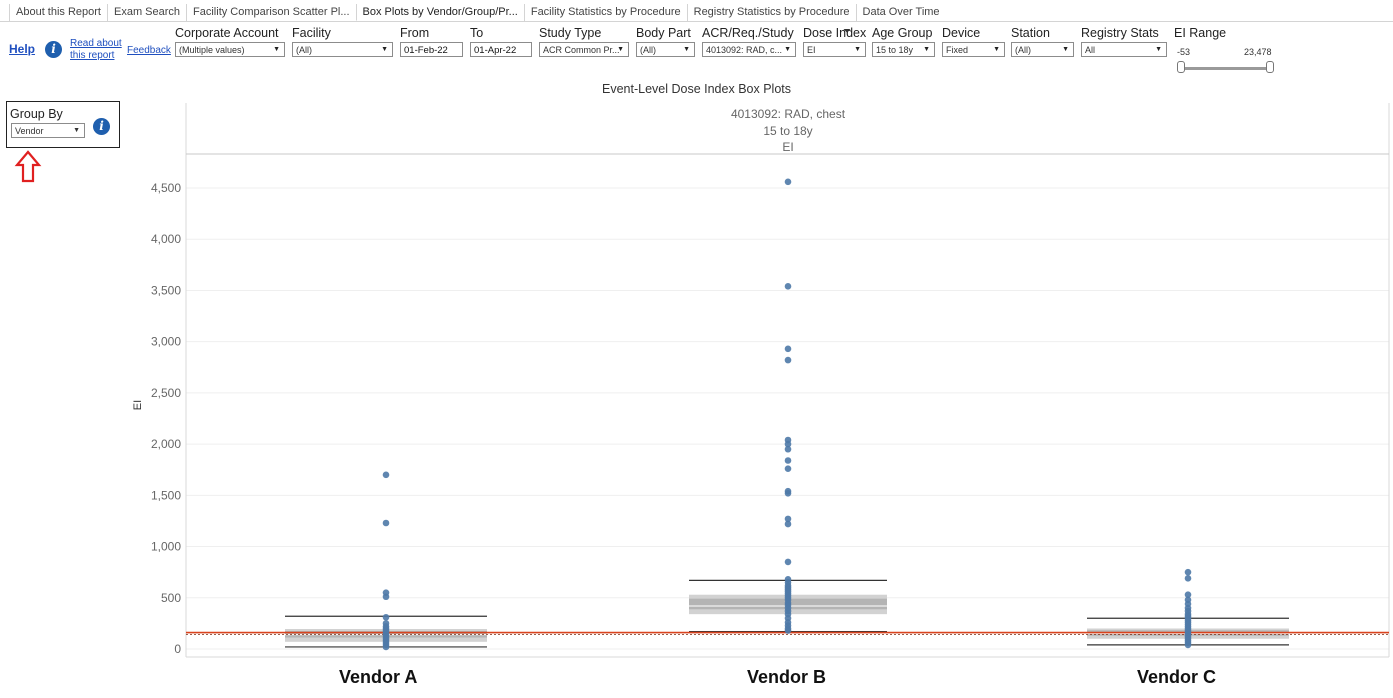  What do you see at coordinates (1124, 49) in the screenshot?
I see `registry-stats-dropdown: All ▼` at bounding box center [1124, 49].